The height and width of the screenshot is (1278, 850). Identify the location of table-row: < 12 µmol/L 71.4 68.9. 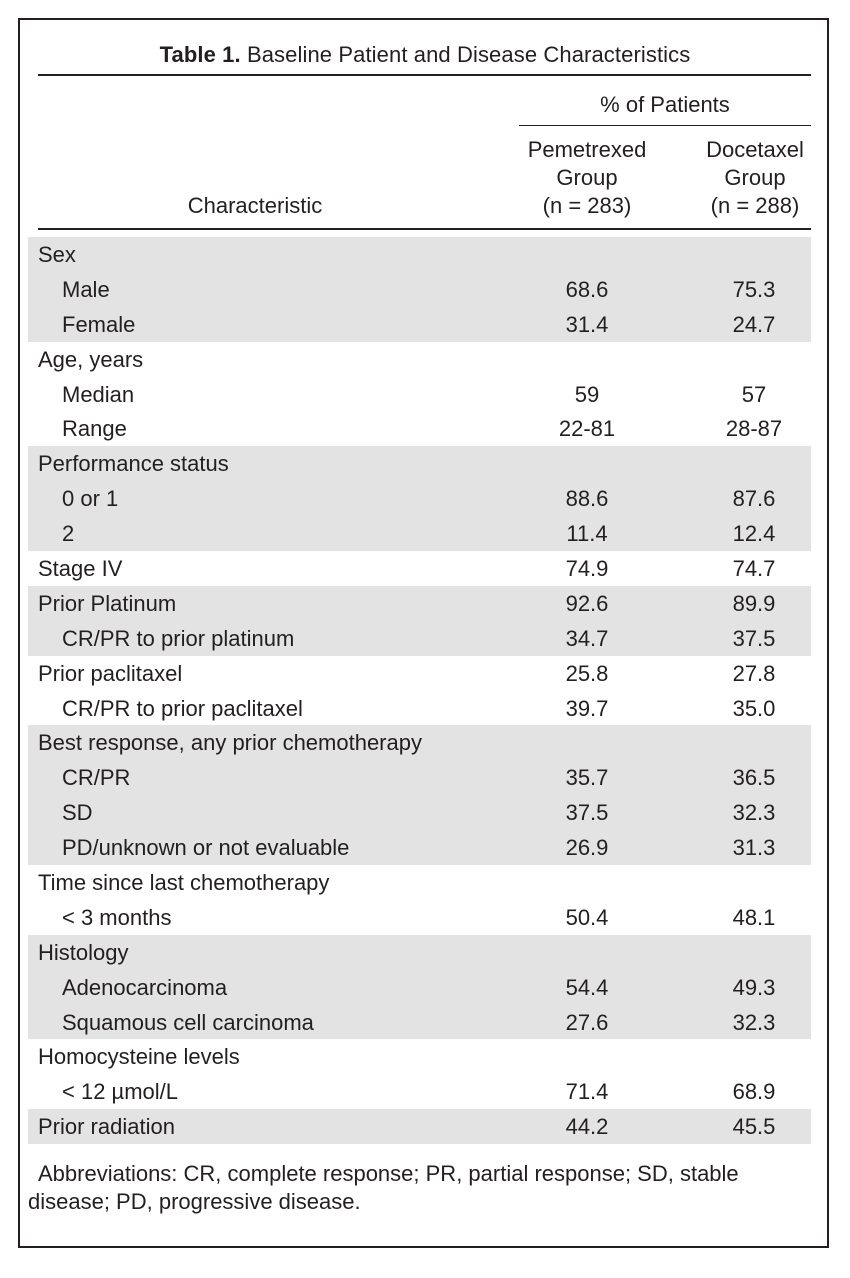
(419, 1091).